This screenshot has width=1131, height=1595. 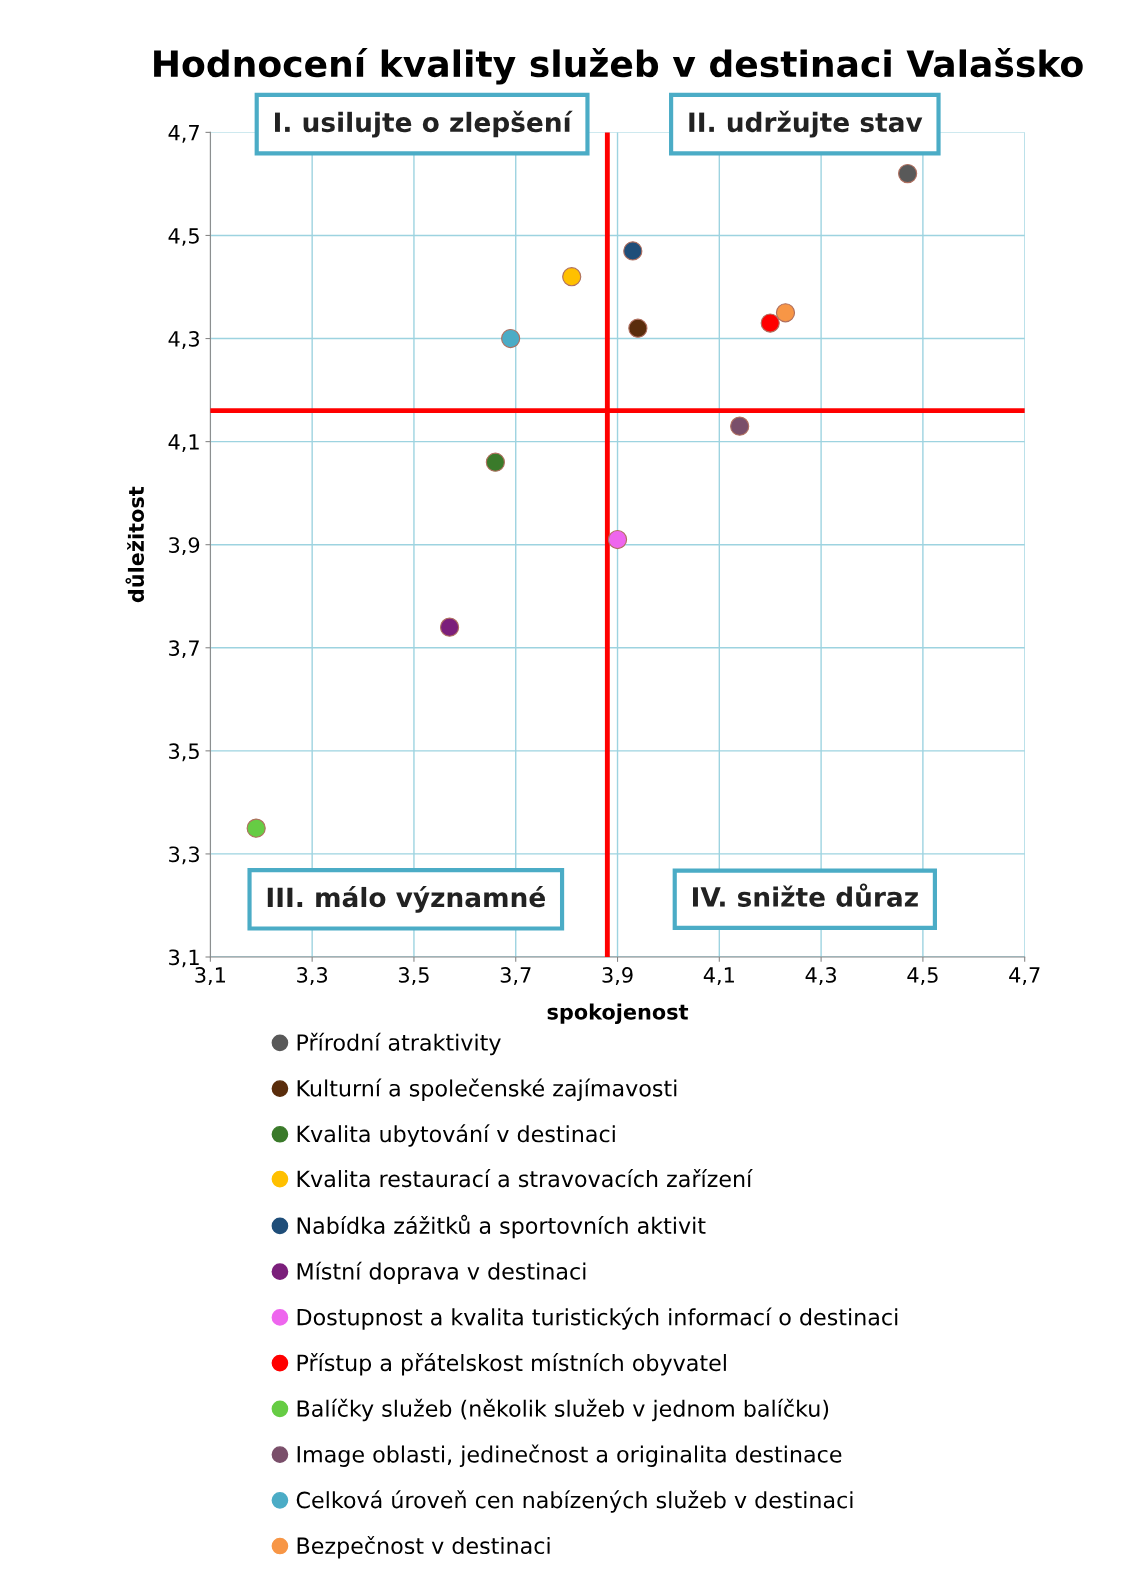 What do you see at coordinates (569, 1455) in the screenshot?
I see `legend-label: Image oblasti, jedinečnost a originalita destinace` at bounding box center [569, 1455].